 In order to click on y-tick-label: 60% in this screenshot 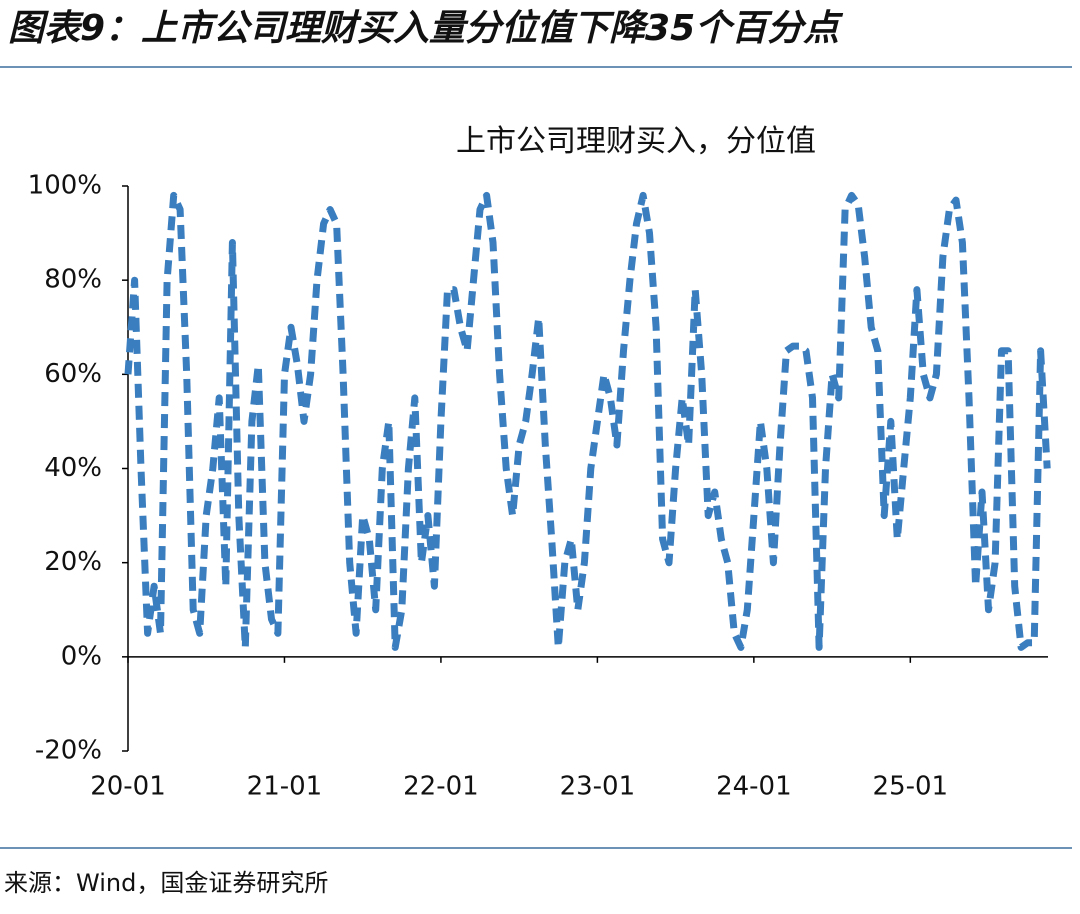, I will do `click(73, 374)`.